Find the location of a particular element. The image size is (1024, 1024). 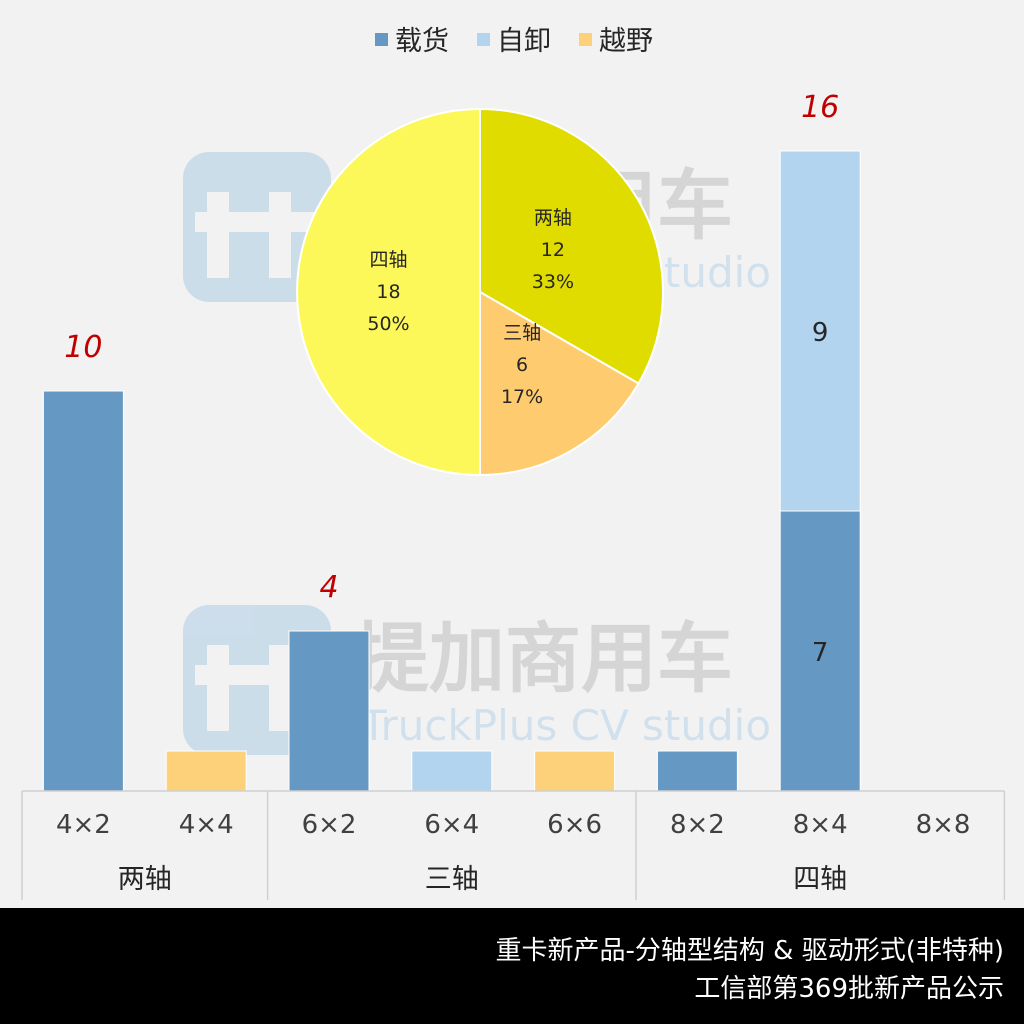

footer-caption: 重卡新产品-分轴型结构 & 驱动形式(非特种) 工信部第369批新产品公示 is located at coordinates (512, 966).